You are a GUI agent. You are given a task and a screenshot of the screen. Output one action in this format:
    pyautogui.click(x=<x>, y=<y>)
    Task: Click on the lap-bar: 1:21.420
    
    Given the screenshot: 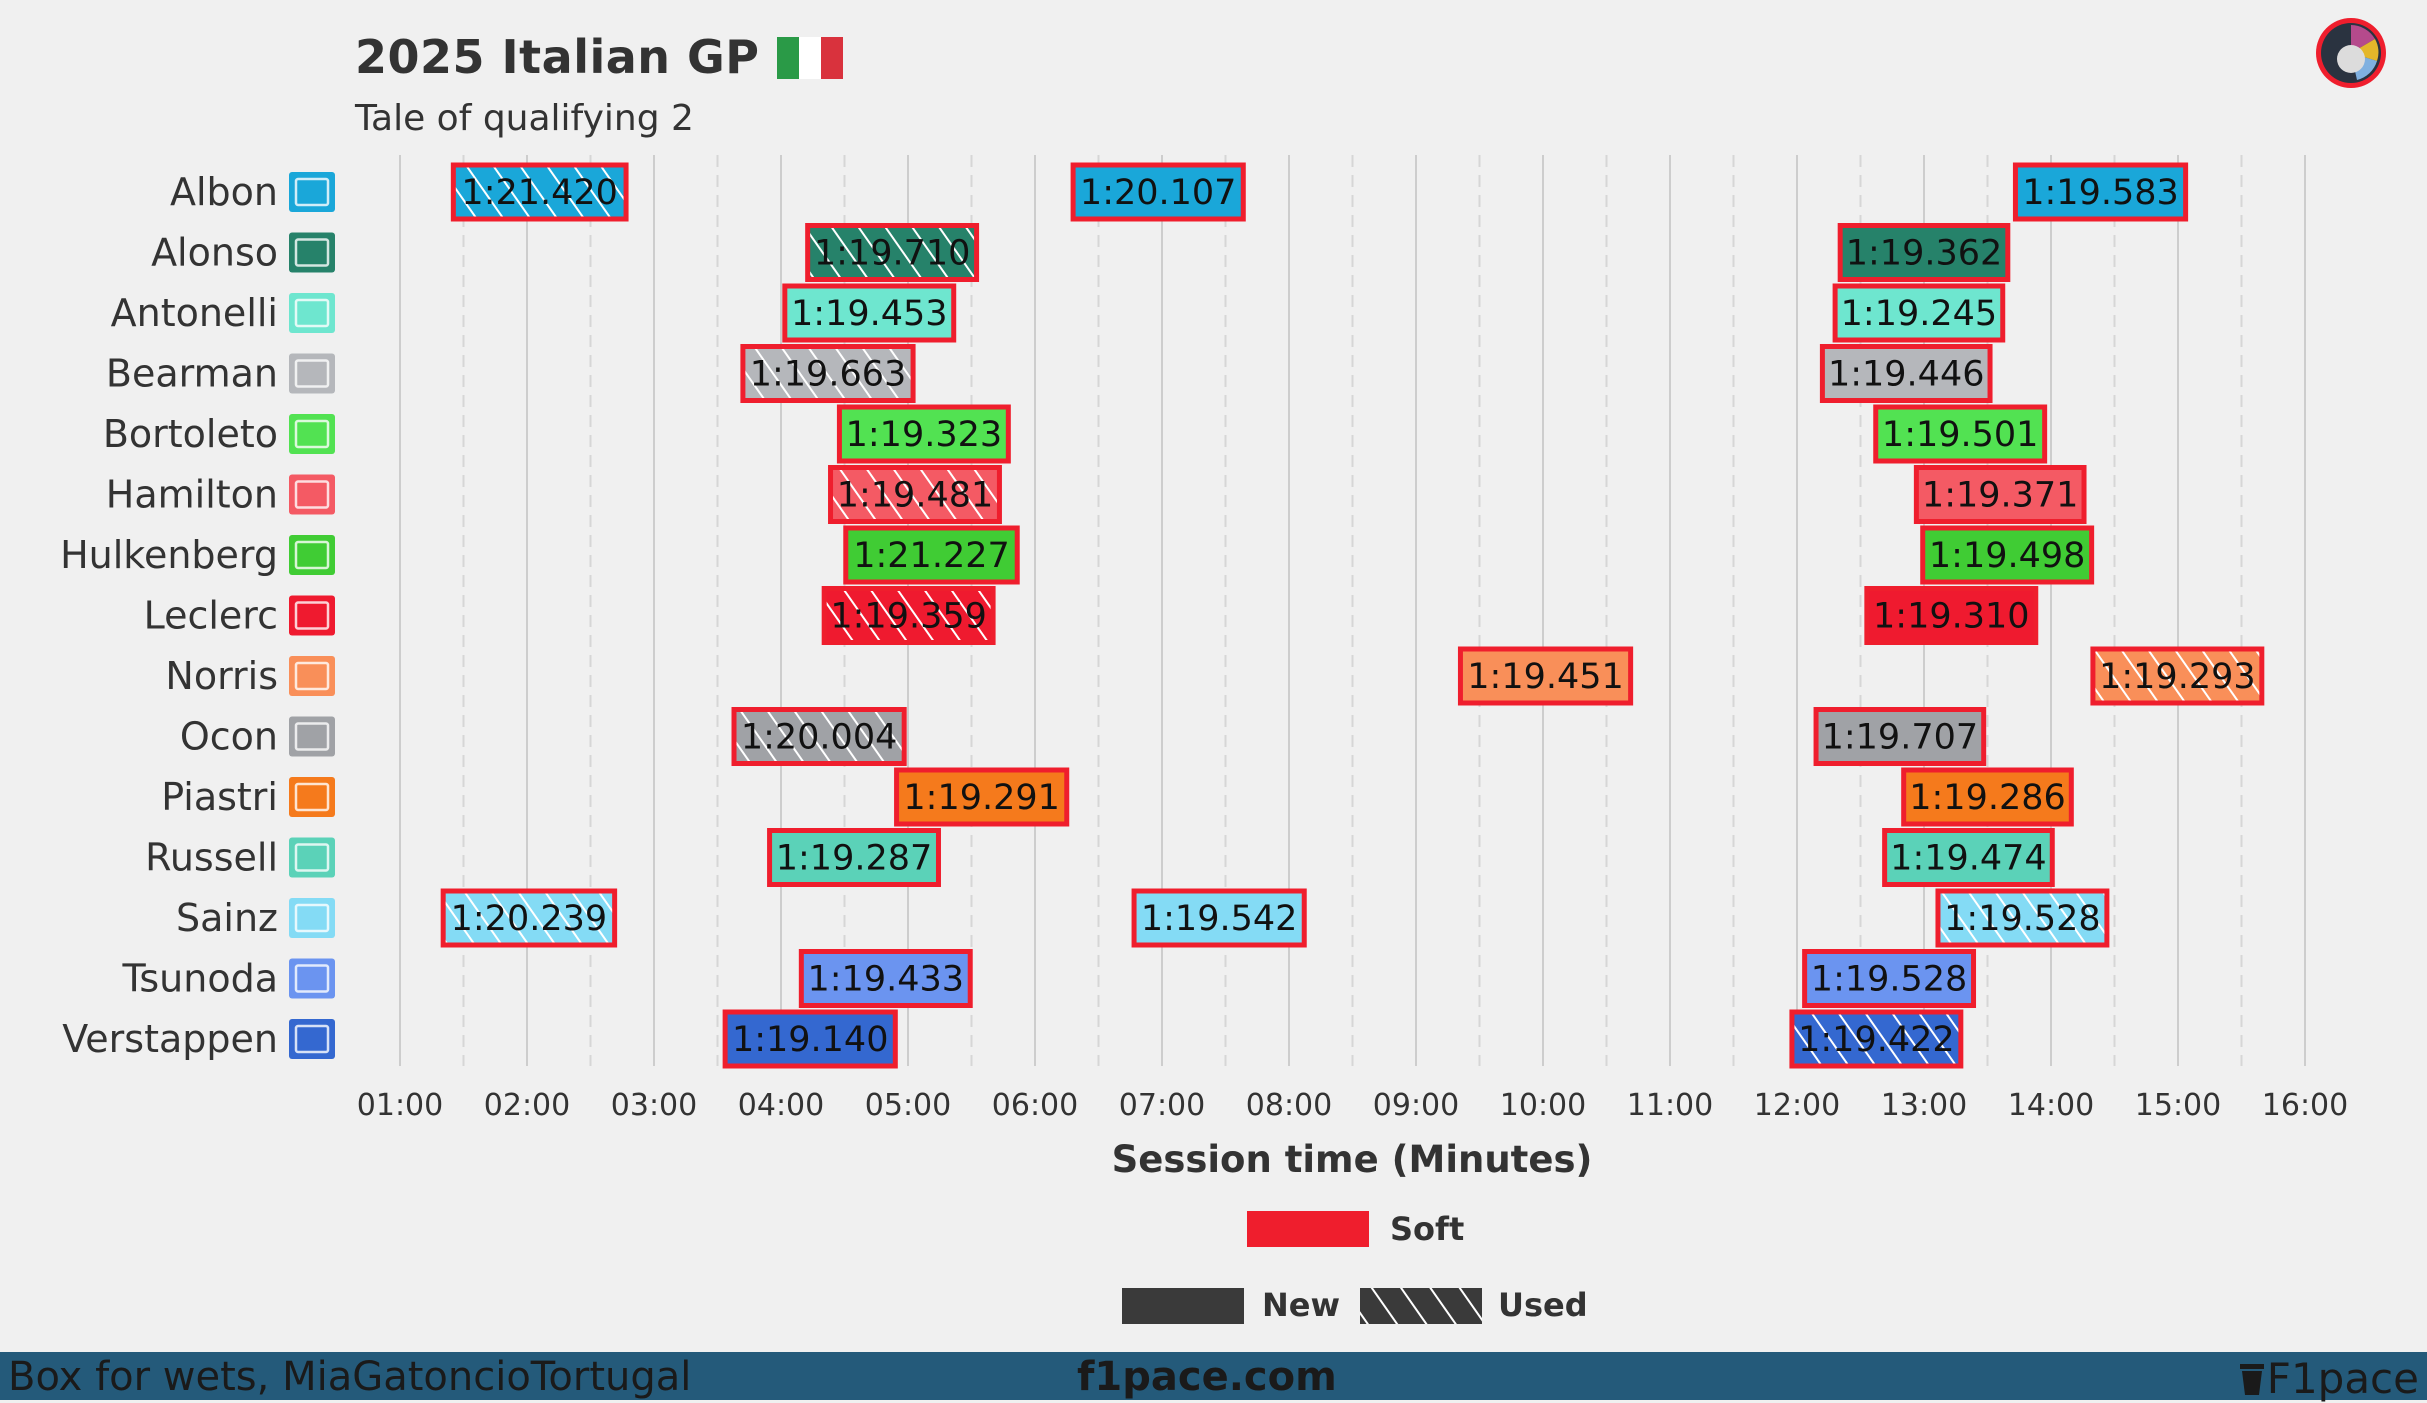 What is the action you would take?
    pyautogui.click(x=539, y=192)
    